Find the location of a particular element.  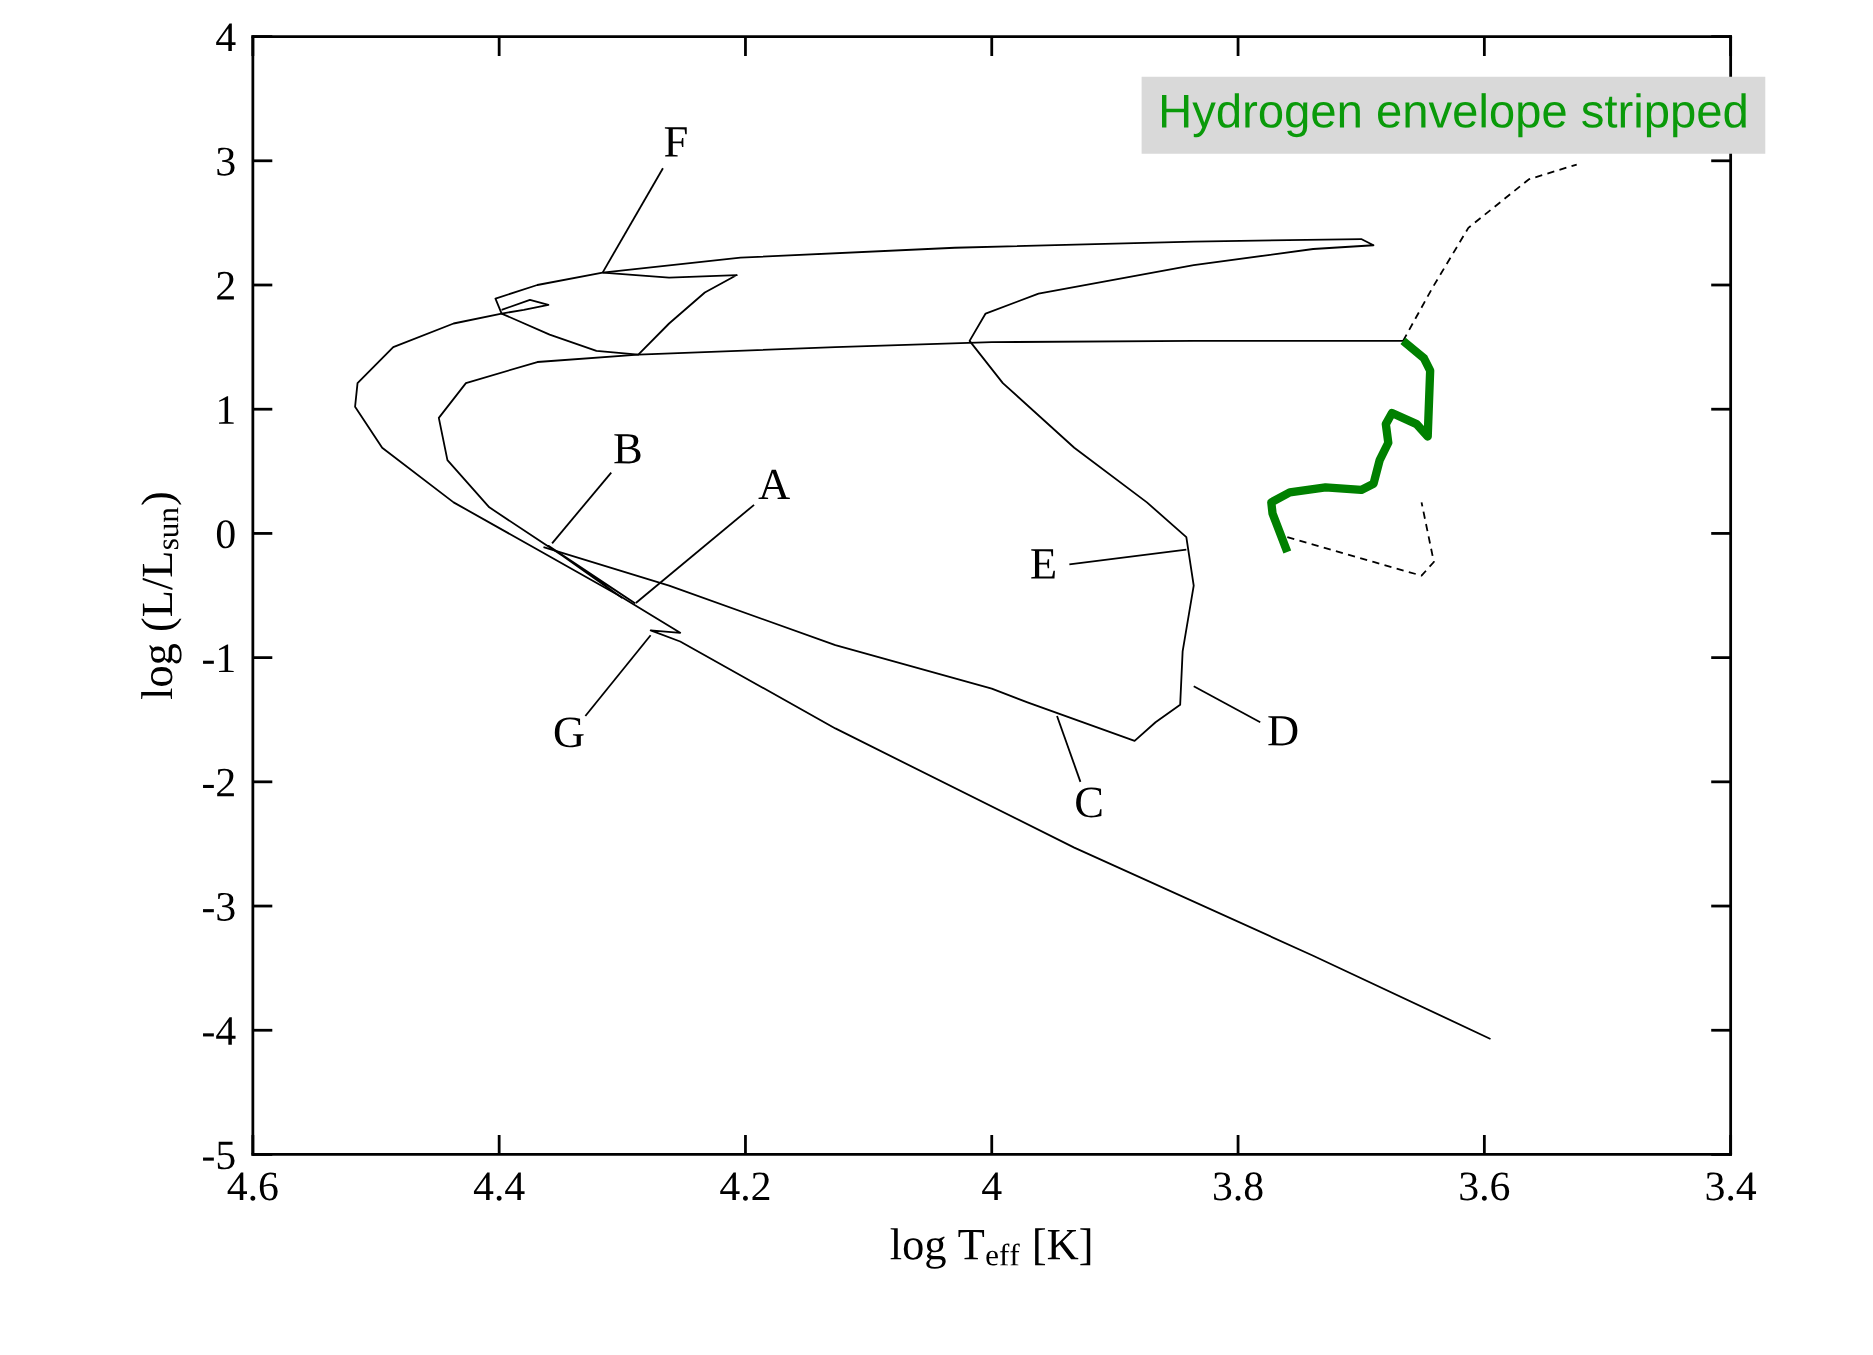

x-tick-label: 4.2 is located at coordinates (745, 1186).